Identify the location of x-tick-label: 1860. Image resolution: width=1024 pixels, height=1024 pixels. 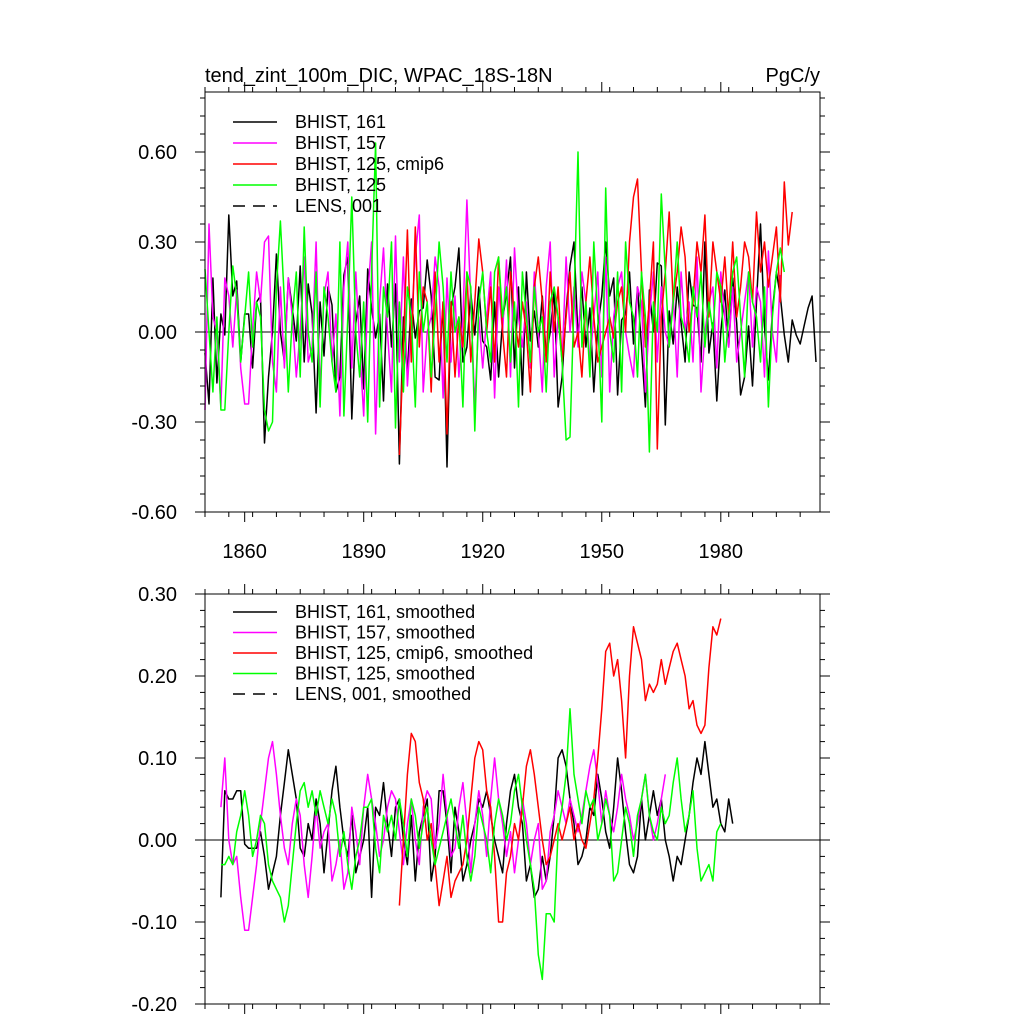
(244, 552).